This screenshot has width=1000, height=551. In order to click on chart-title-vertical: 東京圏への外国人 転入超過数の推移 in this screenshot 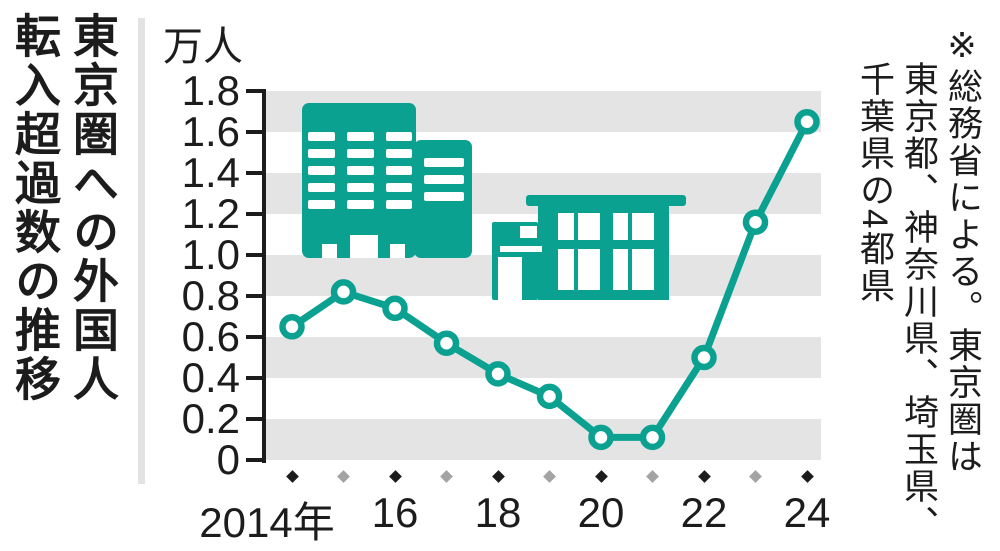, I will do `click(64, 258)`.